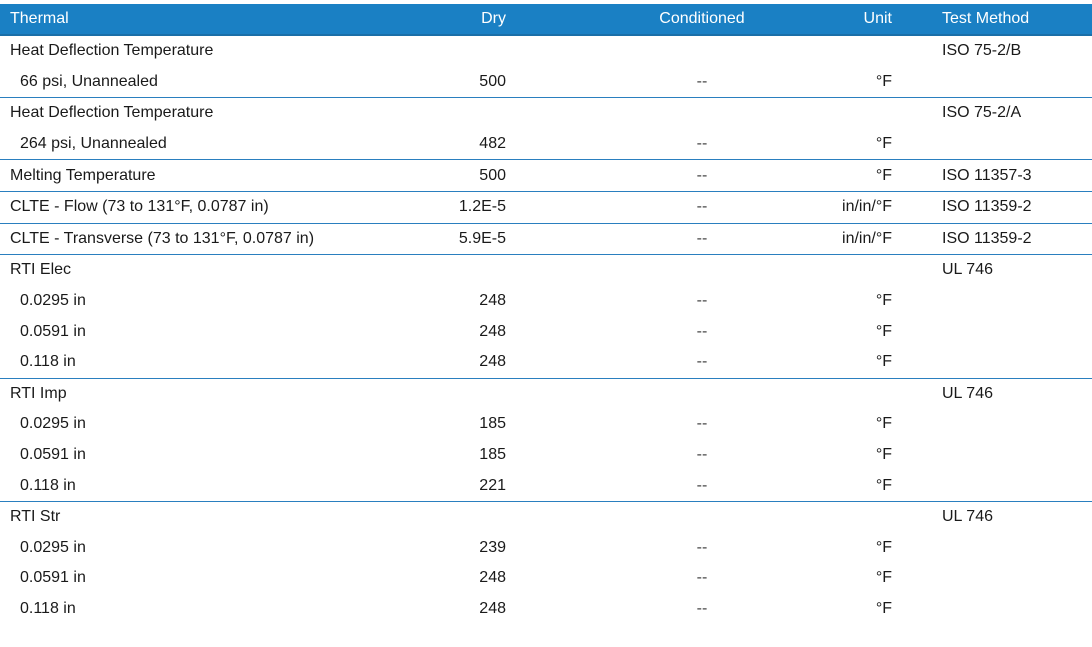 Image resolution: width=1092 pixels, height=647 pixels. Describe the element at coordinates (89, 81) in the screenshot. I see `property-cell: 66 psi, Unannealed` at that location.